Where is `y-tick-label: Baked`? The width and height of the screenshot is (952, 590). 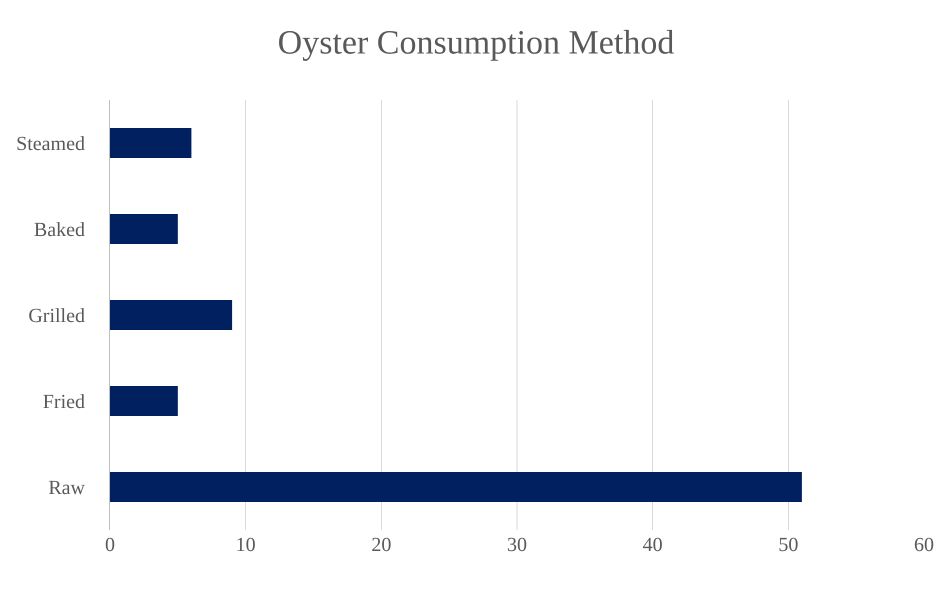
y-tick-label: Baked is located at coordinates (59, 230).